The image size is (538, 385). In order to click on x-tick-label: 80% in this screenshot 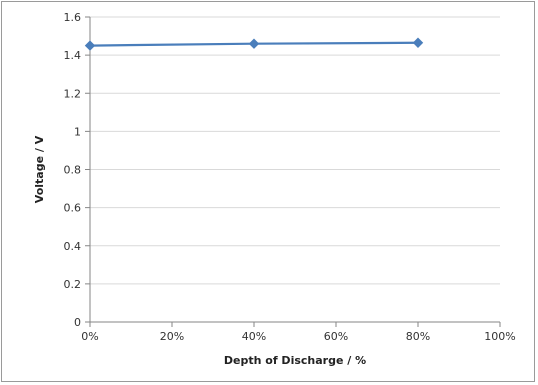, I will do `click(418, 336)`.